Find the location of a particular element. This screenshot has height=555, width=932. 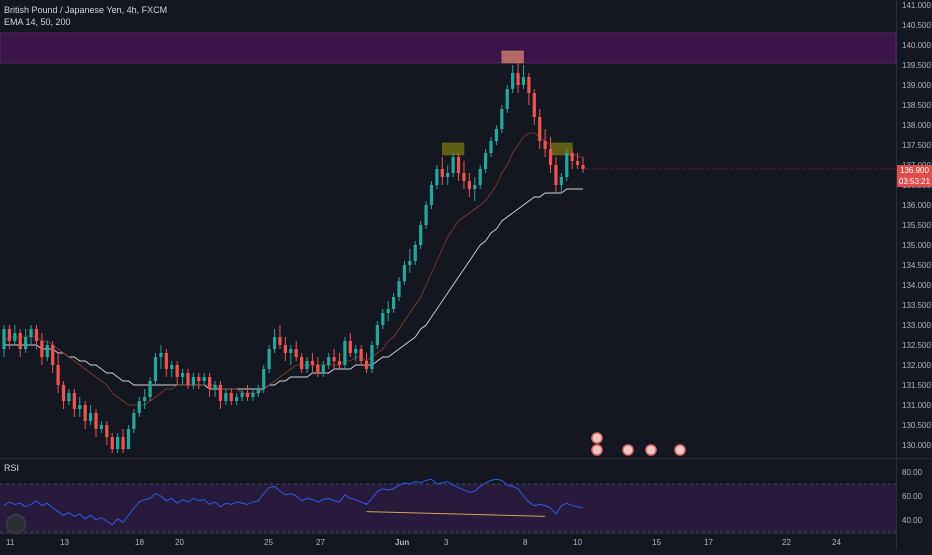

indicator-label: EMA 14, 50, 200 is located at coordinates (37, 22).